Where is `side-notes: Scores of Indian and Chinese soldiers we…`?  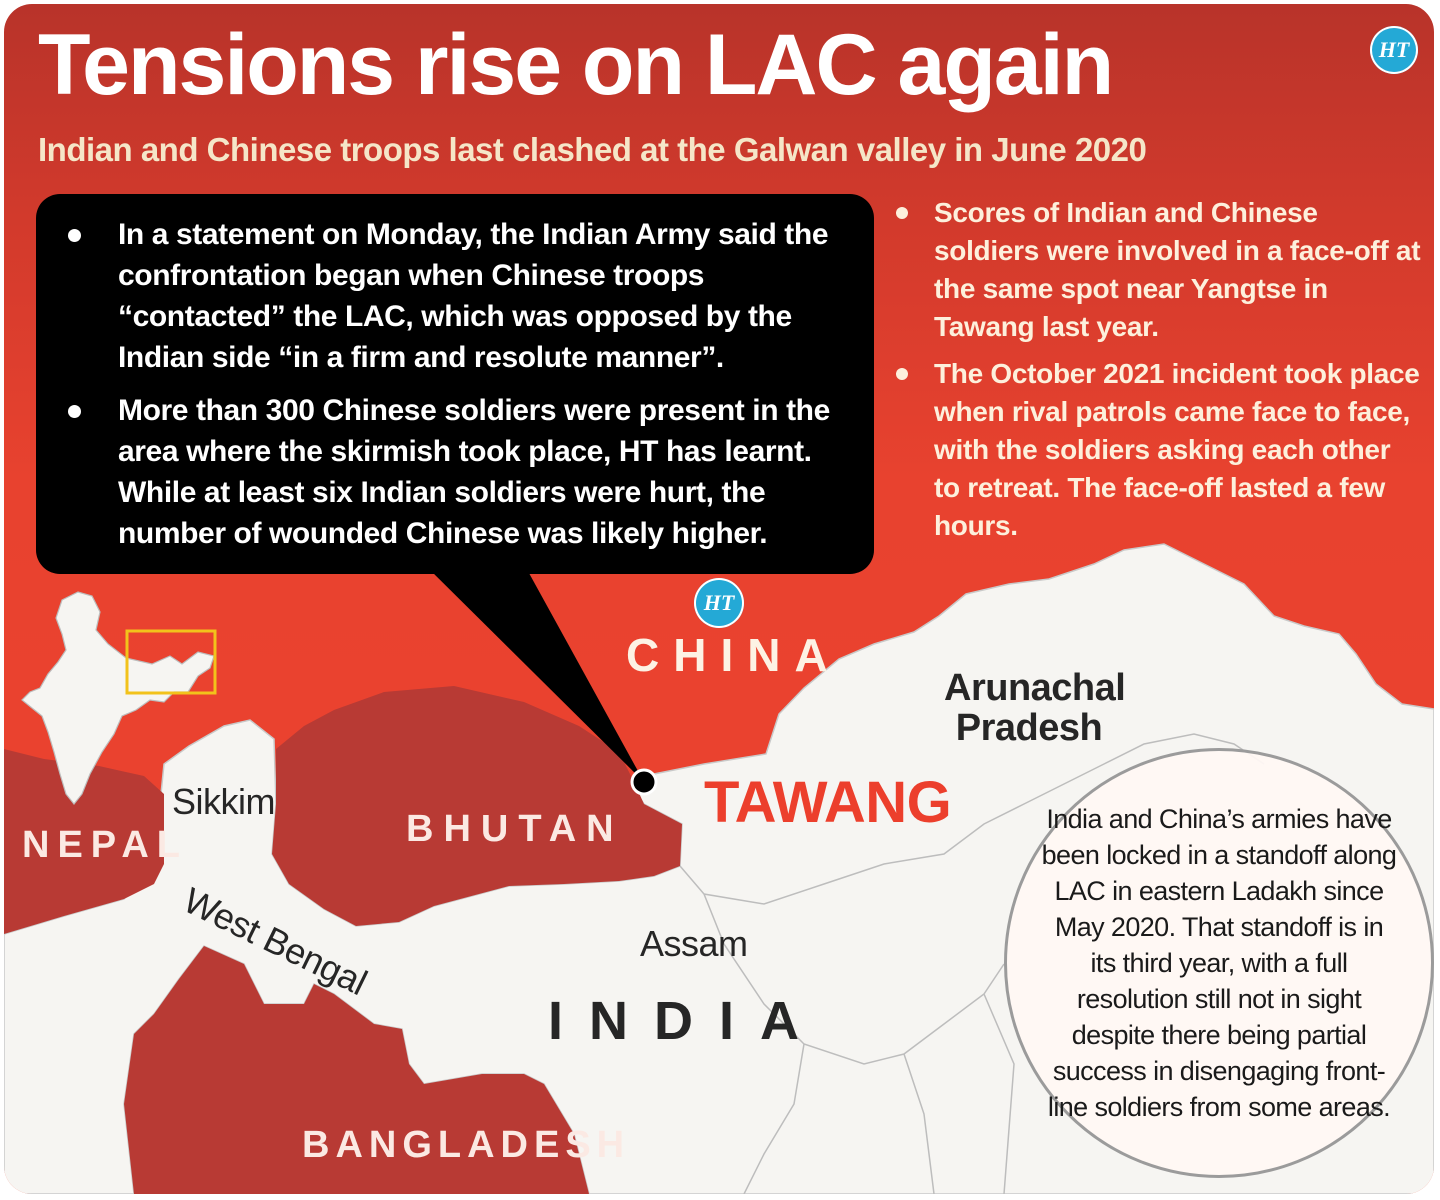 side-notes: Scores of Indian and Chinese soldiers we… is located at coordinates (1157, 374).